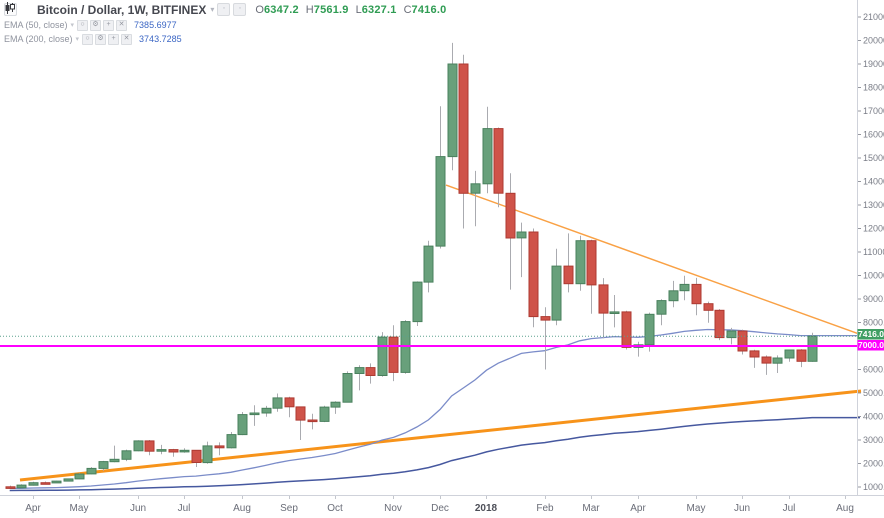 The width and height of the screenshot is (884, 518). What do you see at coordinates (83, 25) in the screenshot?
I see `ema50-visibility-icon: ○` at bounding box center [83, 25].